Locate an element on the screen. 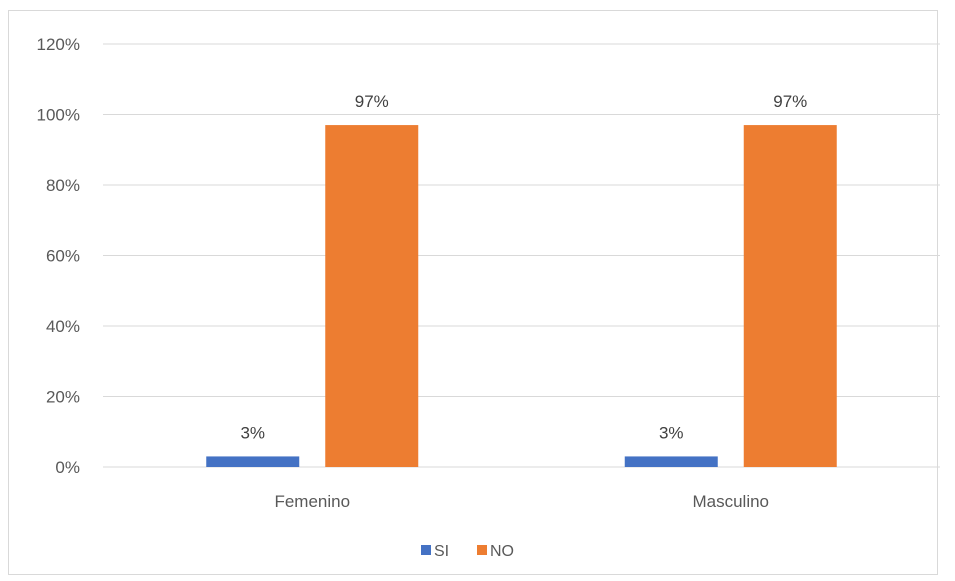 The height and width of the screenshot is (581, 955). legend-label: SI is located at coordinates (441, 551).